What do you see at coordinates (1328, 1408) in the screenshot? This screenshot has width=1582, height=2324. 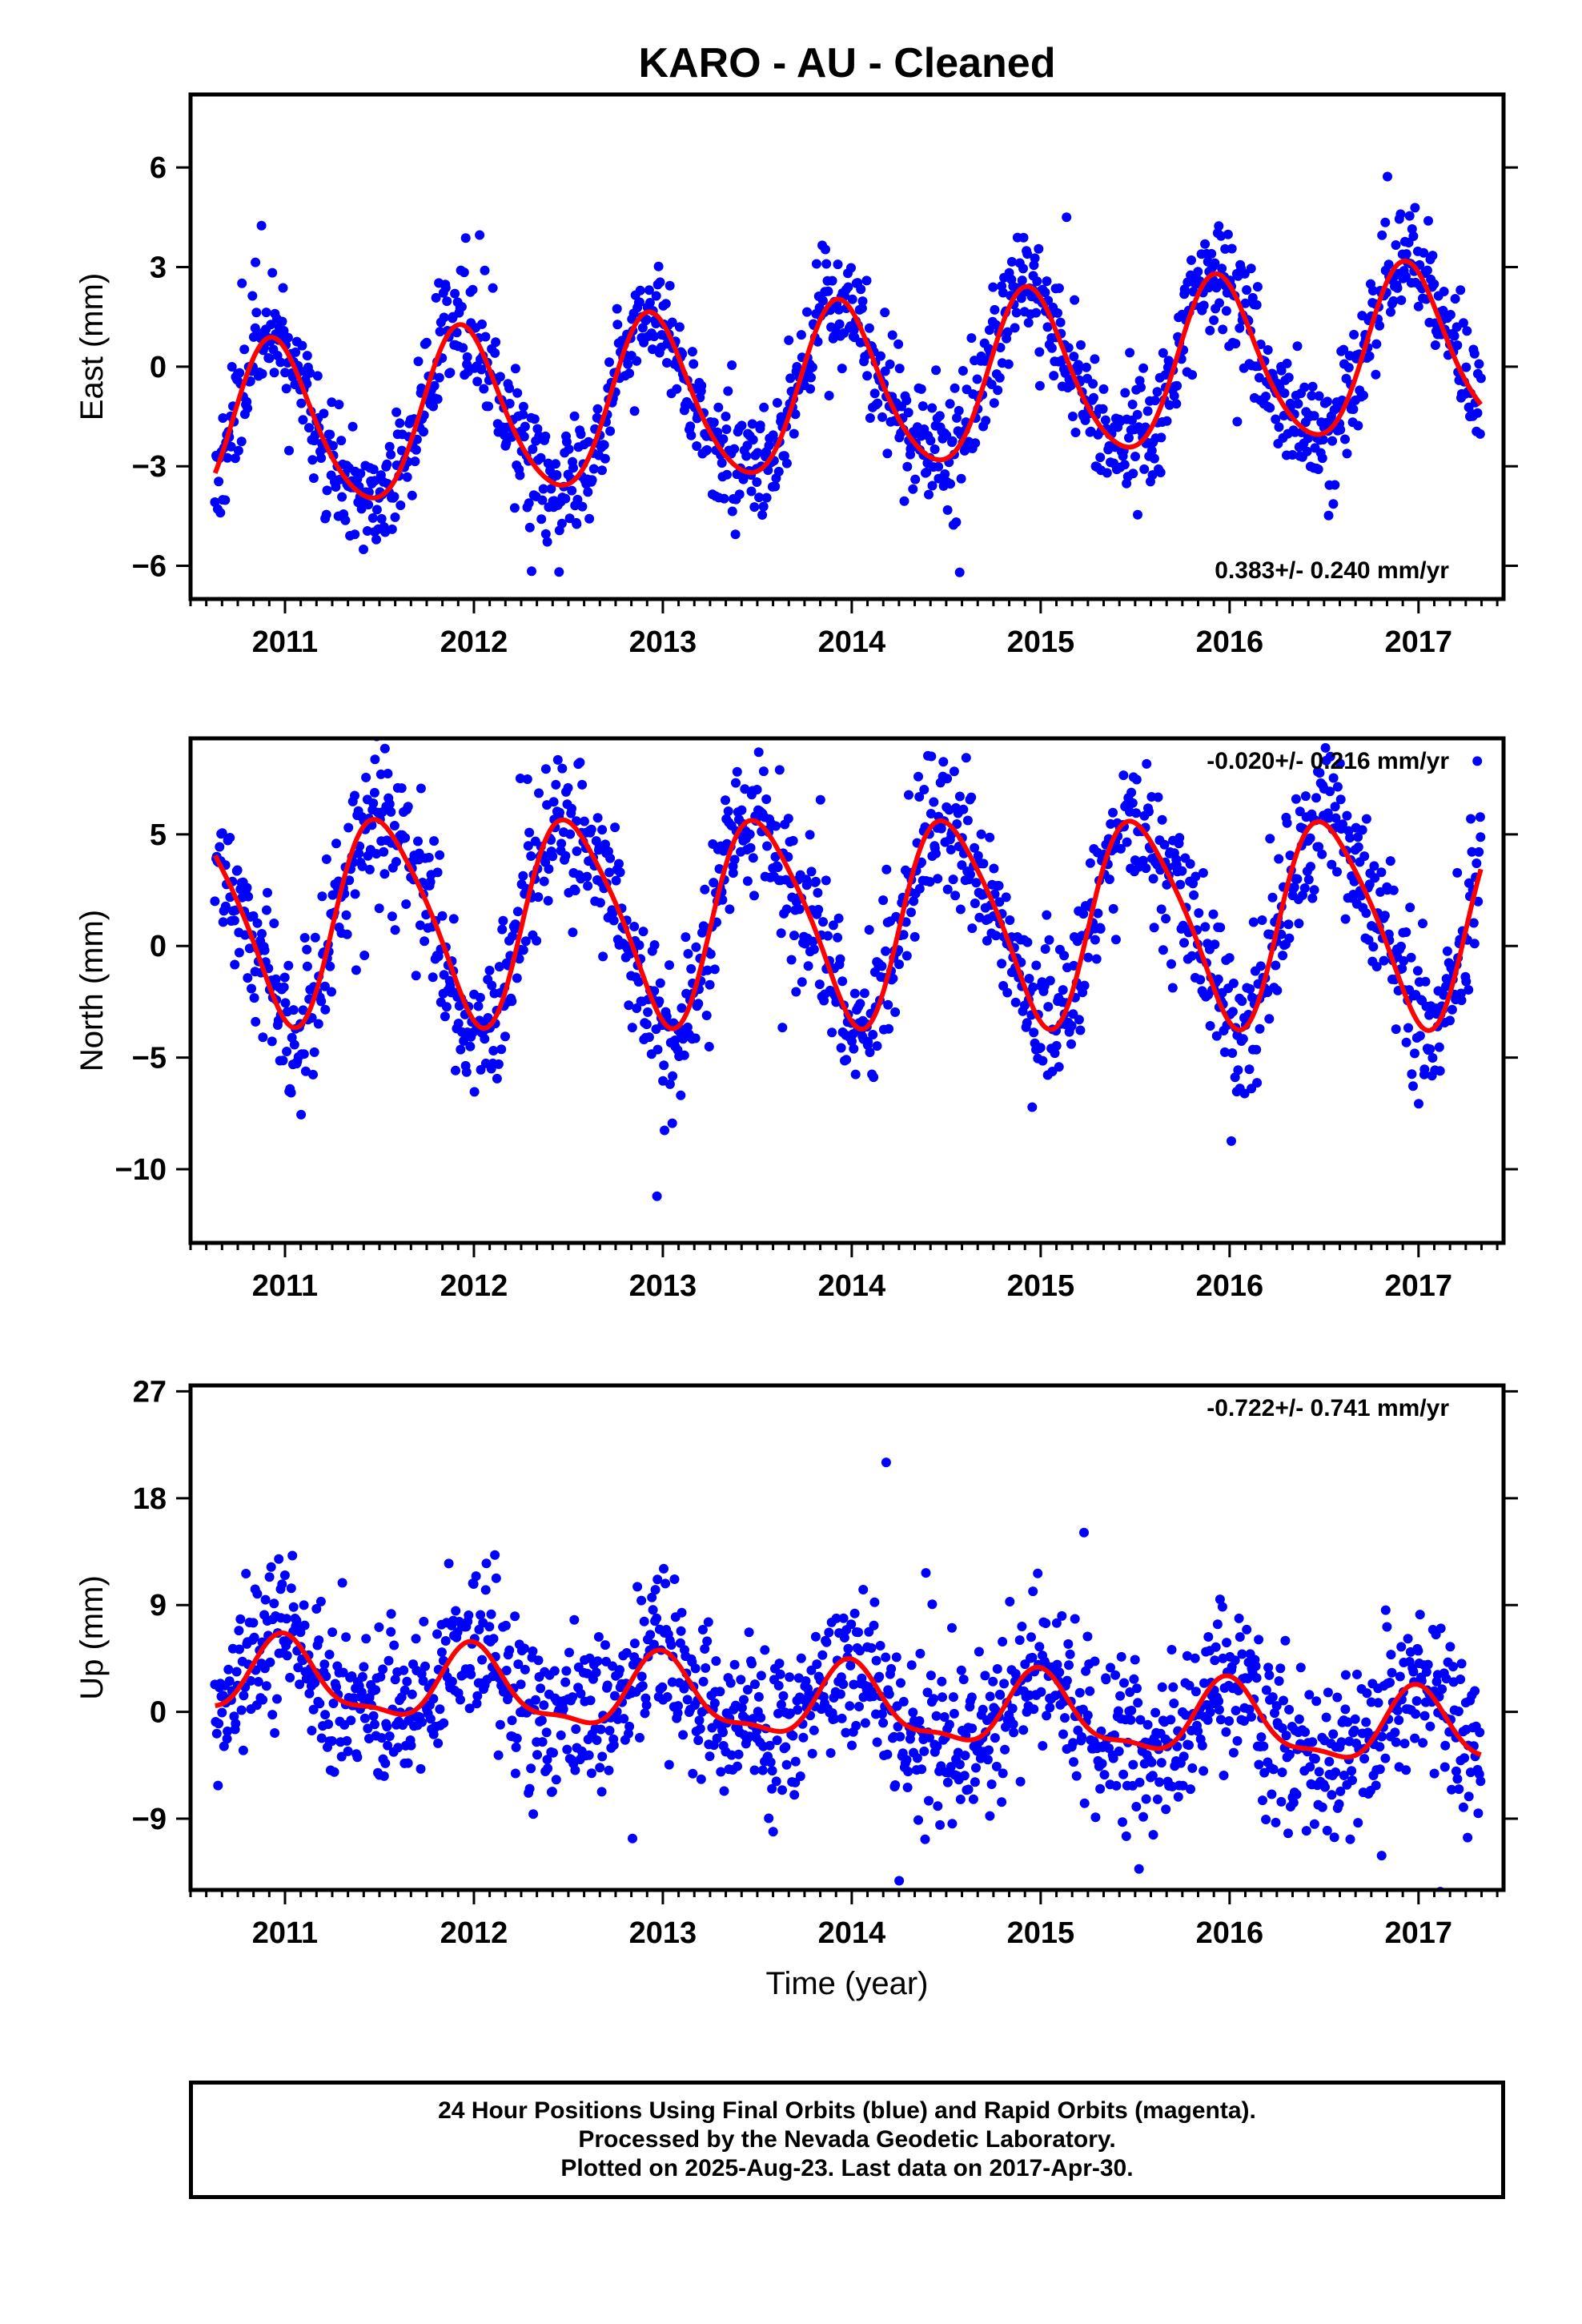 I see `rate-annotation: -0.722+/- 0.741 mm/yr` at bounding box center [1328, 1408].